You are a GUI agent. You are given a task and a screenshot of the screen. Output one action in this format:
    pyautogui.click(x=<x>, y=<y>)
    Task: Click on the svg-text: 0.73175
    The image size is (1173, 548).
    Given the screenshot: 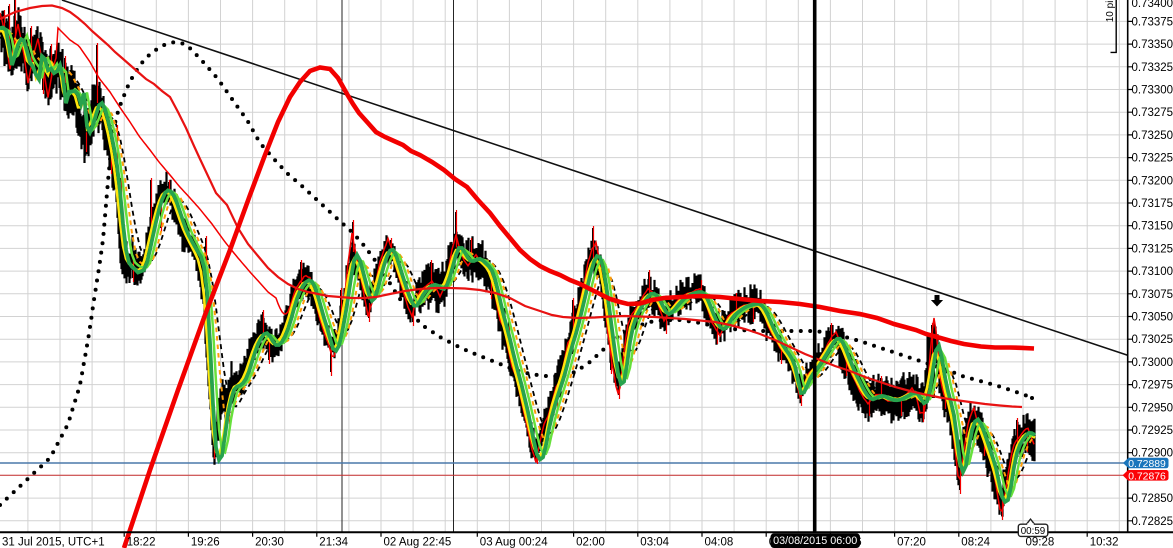 What is the action you would take?
    pyautogui.click(x=1152, y=204)
    